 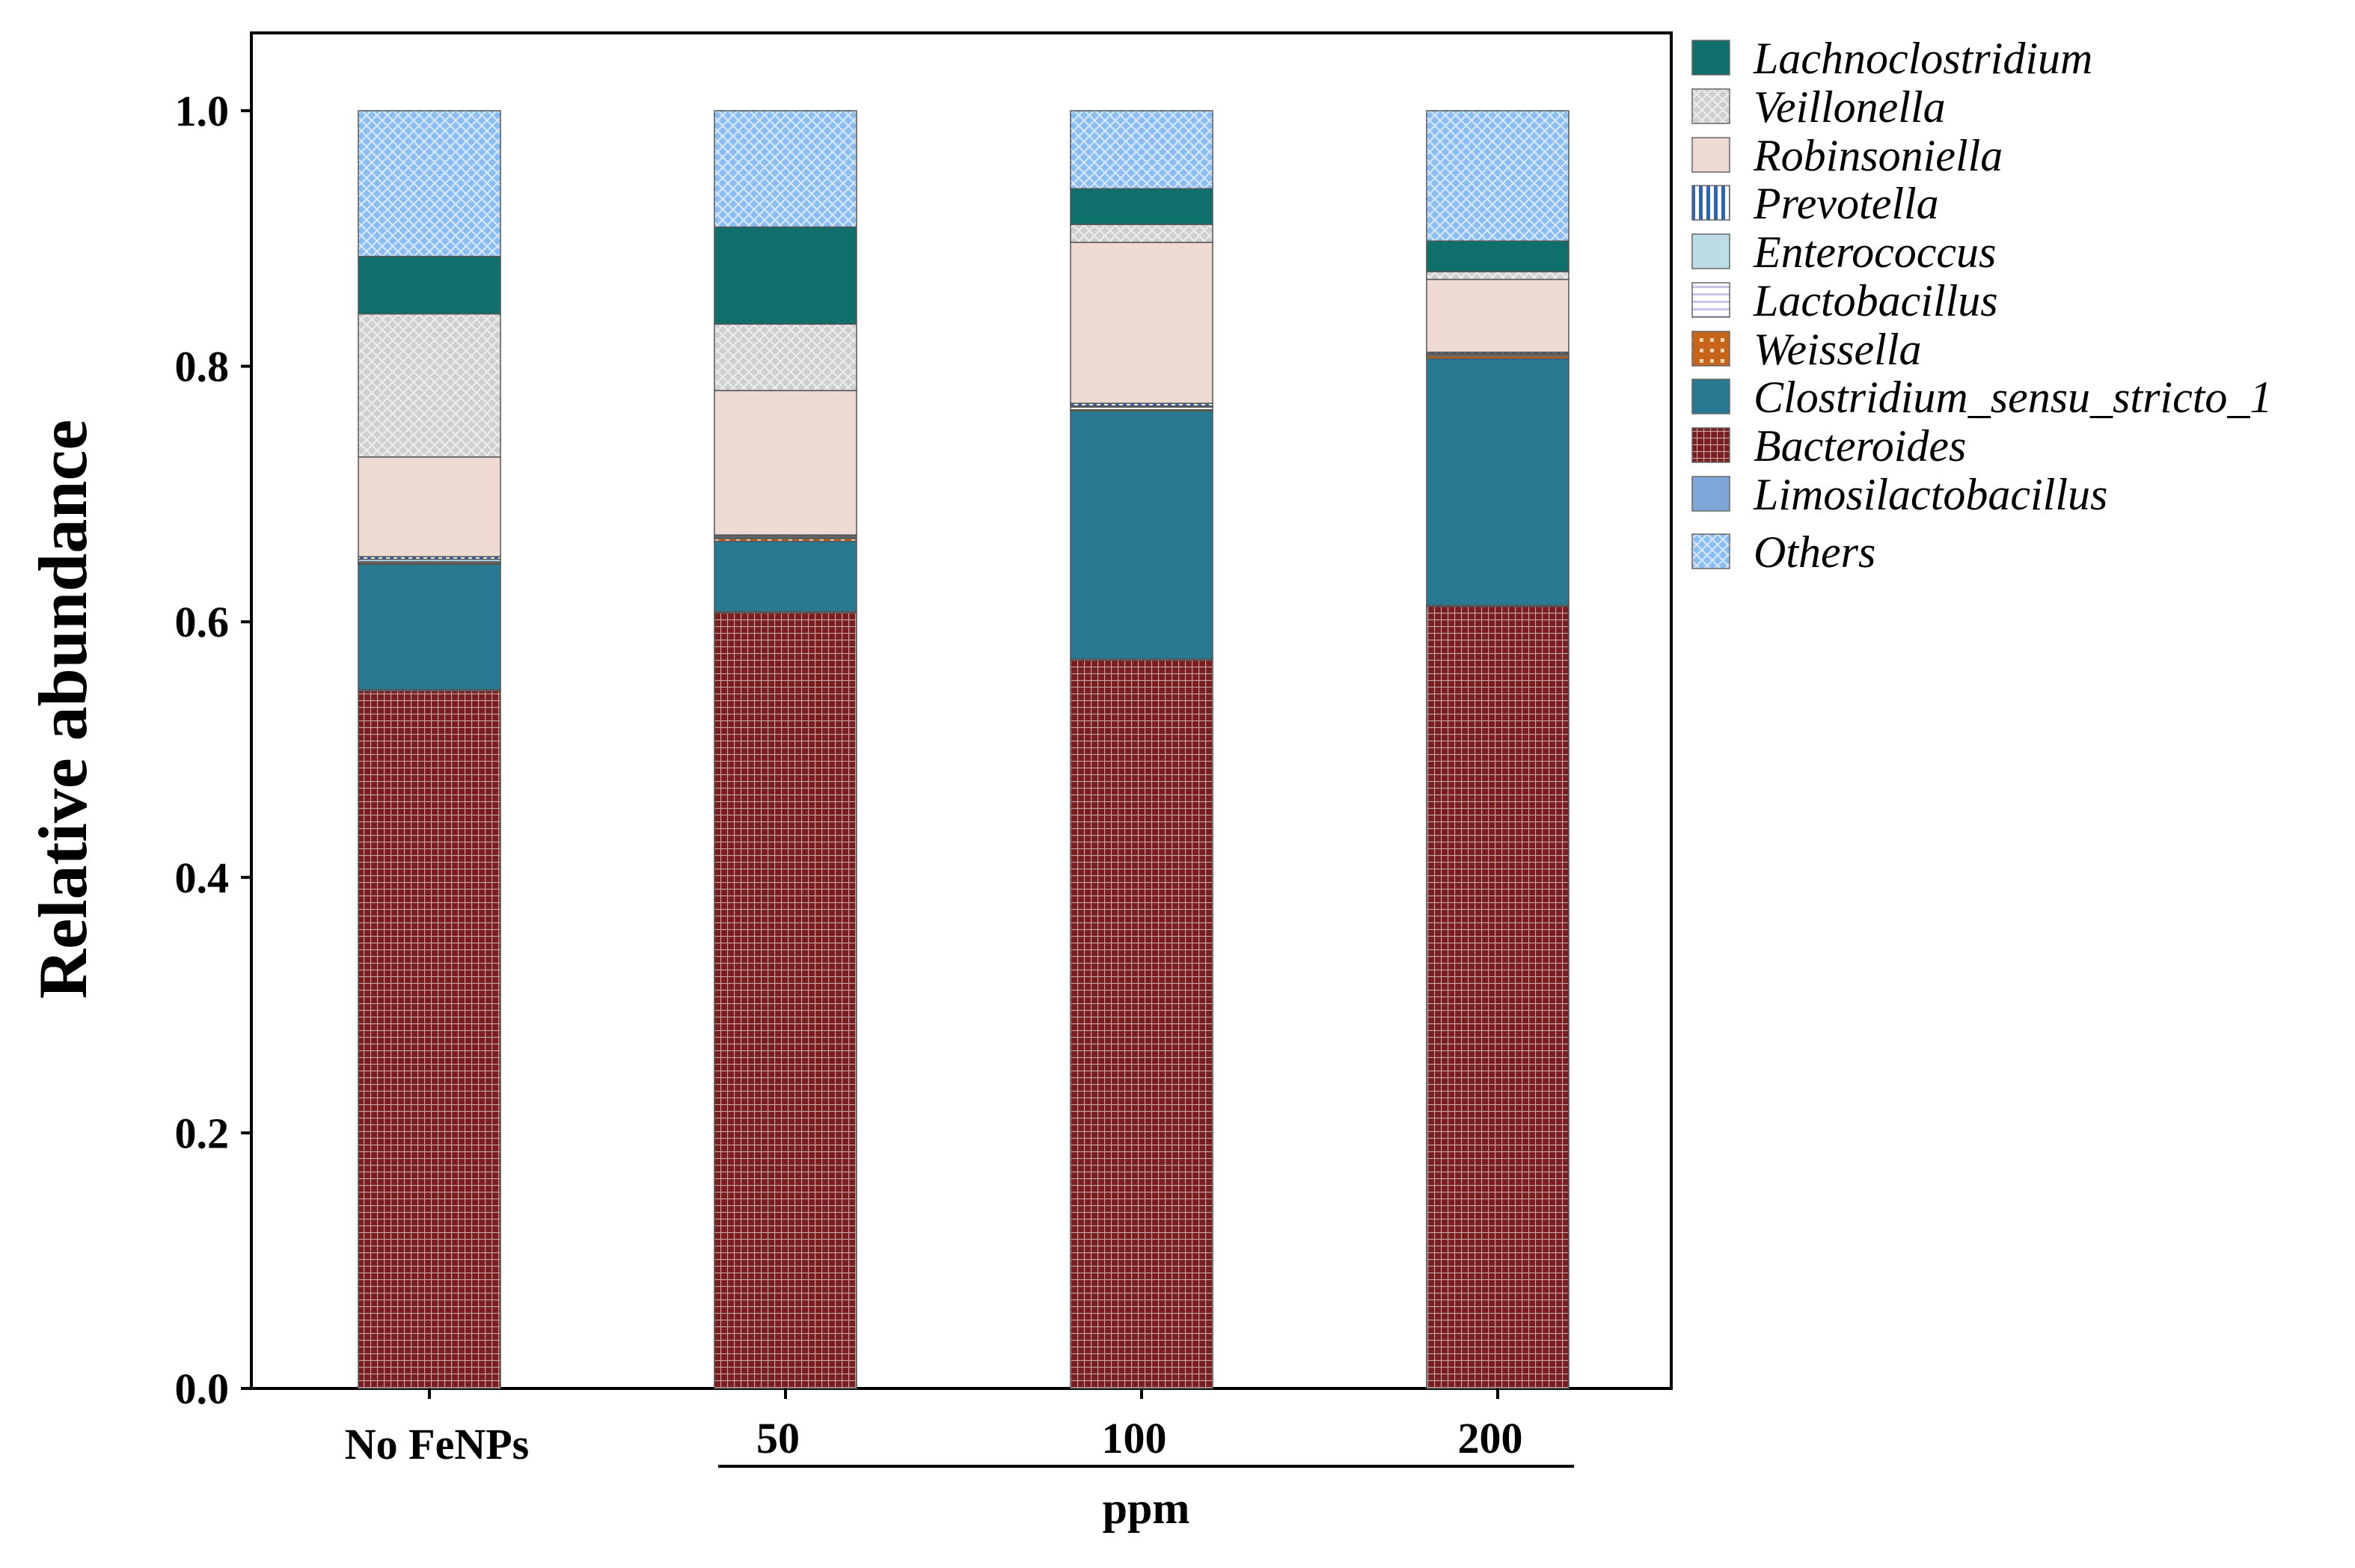 What do you see at coordinates (1850, 107) in the screenshot?
I see `legend-label-veillonella: Veillonella` at bounding box center [1850, 107].